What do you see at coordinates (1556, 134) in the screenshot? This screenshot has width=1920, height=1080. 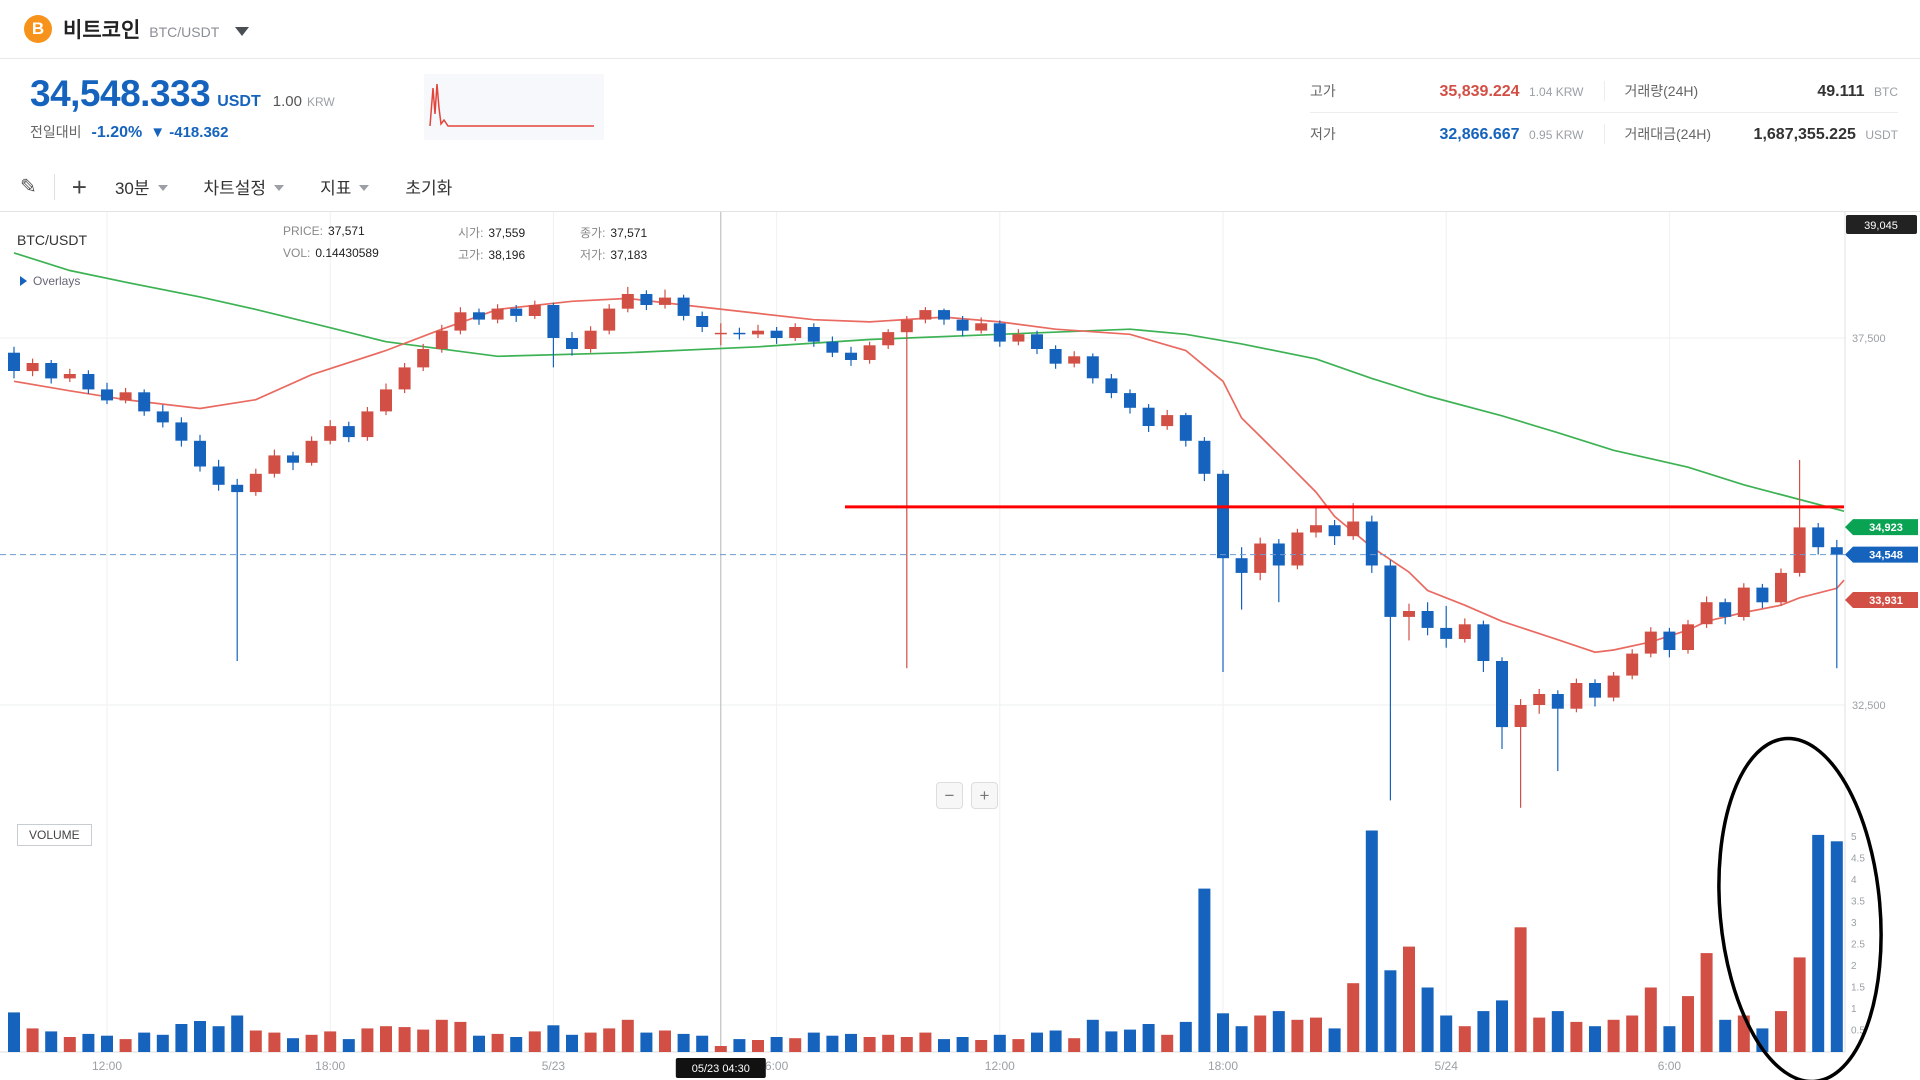 I see `low-sub: 0.95 KRW` at bounding box center [1556, 134].